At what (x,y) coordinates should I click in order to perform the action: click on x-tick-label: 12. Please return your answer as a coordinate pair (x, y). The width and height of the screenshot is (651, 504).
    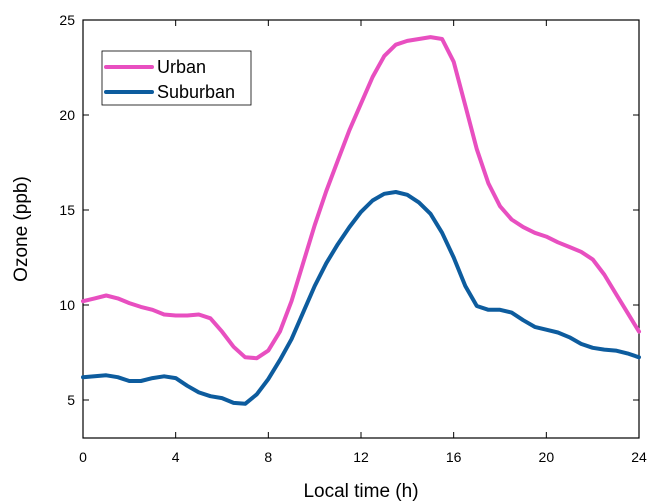
    Looking at the image, I should click on (361, 457).